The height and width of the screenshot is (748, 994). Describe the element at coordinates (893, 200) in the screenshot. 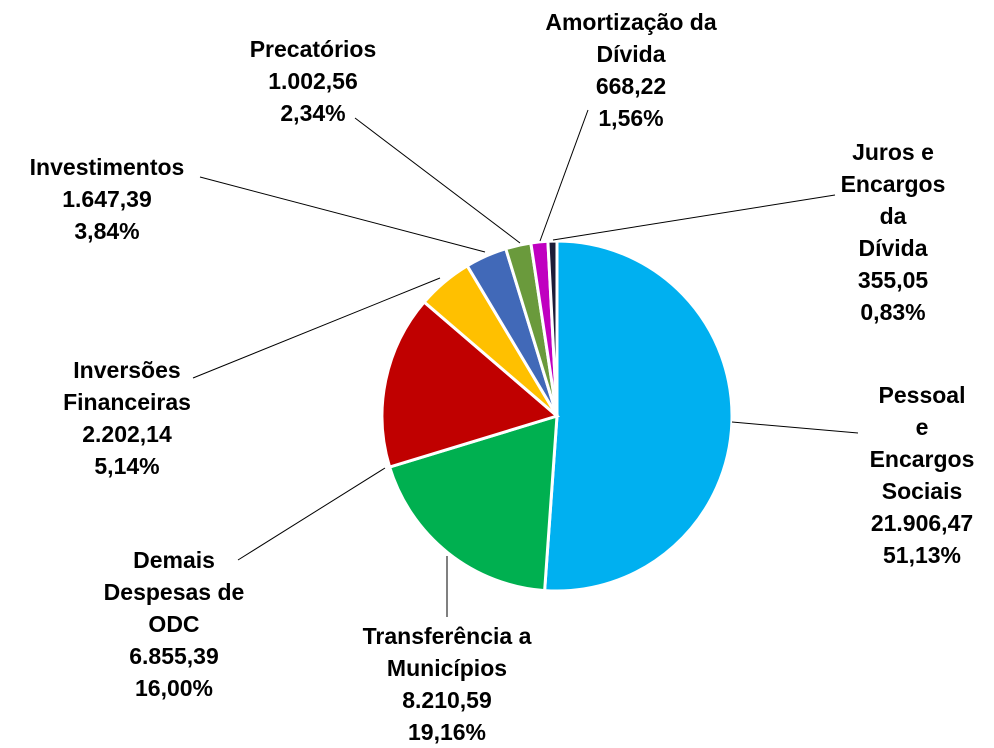

I see `slice-name: Juros e Encargos da Dívida` at that location.